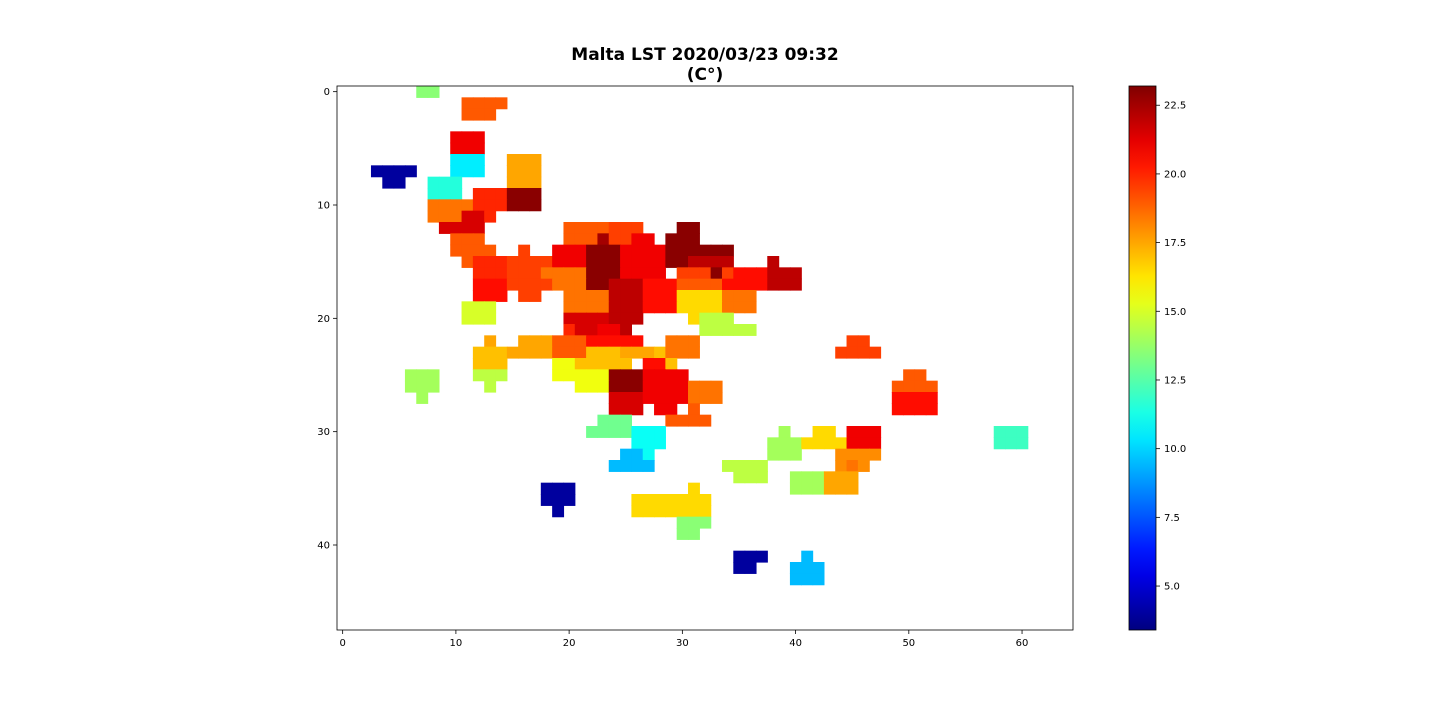  What do you see at coordinates (1172, 518) in the screenshot?
I see `colorbar-tick-label: 7.5` at bounding box center [1172, 518].